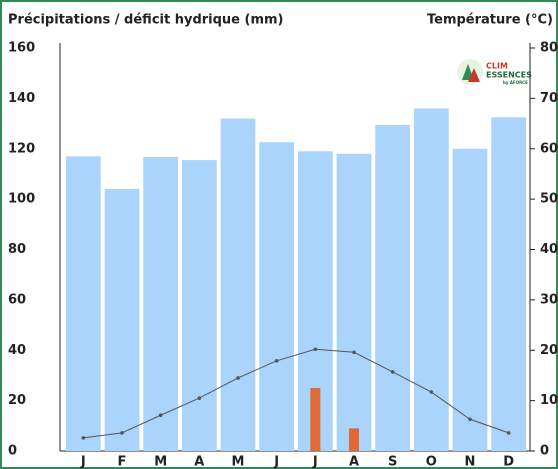 The width and height of the screenshot is (558, 469). I want to click on logo-text: ESSENCES, so click(509, 75).